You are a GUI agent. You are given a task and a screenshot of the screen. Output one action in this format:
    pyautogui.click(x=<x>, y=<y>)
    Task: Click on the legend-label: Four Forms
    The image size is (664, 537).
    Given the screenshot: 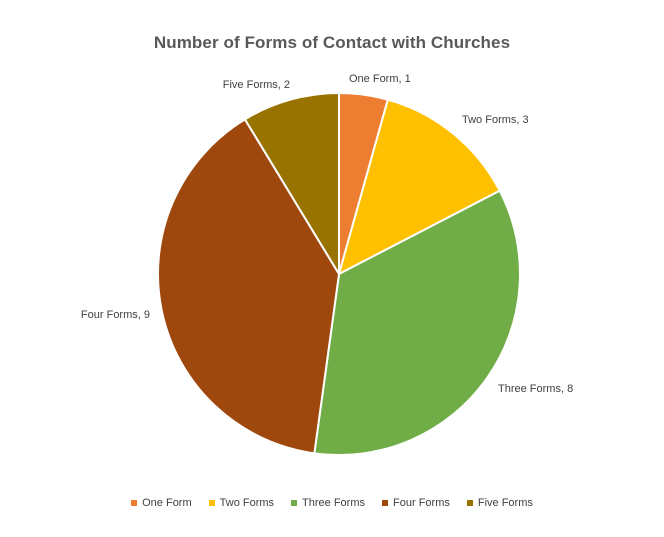 What is the action you would take?
    pyautogui.click(x=421, y=503)
    